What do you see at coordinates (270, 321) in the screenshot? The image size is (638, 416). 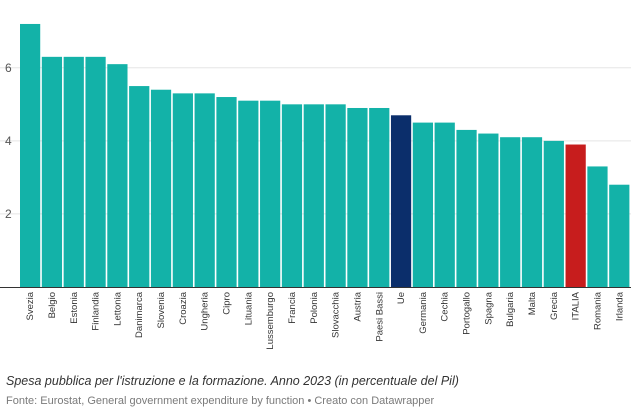 I see `category-label: Lussemburgo` at bounding box center [270, 321].